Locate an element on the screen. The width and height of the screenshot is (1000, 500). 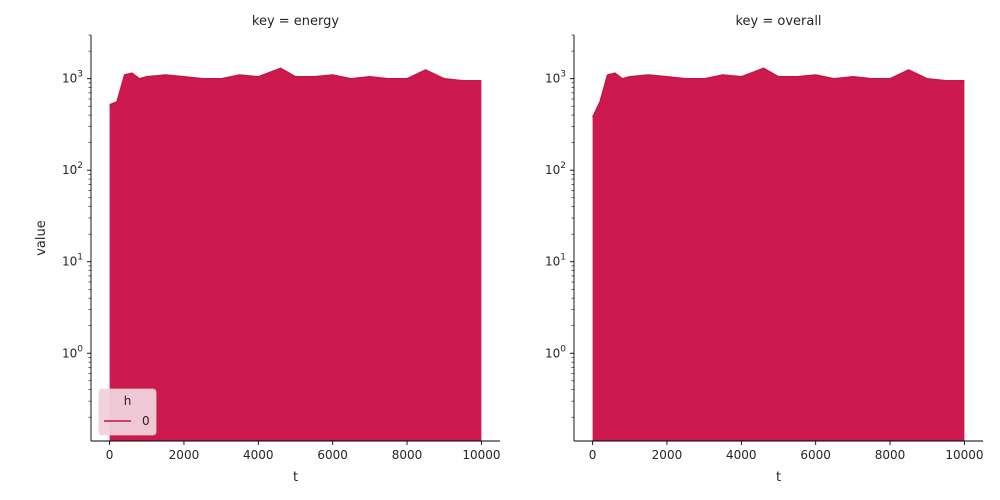
panel-title: key = overall is located at coordinates (778, 21).